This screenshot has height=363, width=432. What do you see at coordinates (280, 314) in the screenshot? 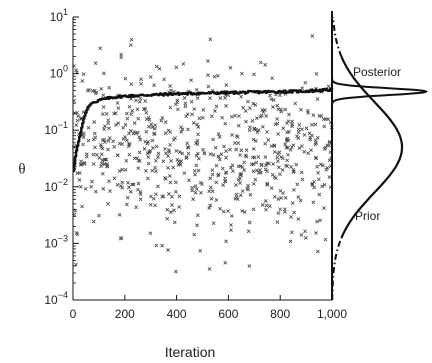
I see `x-tick-label: 800` at bounding box center [280, 314].